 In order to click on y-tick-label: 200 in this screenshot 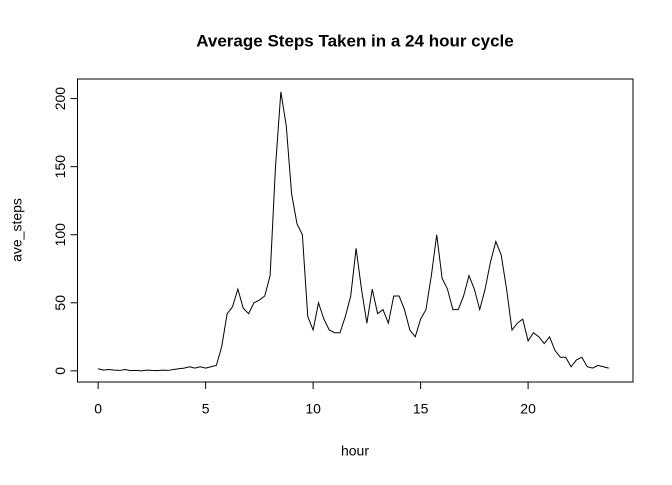, I will do `click(60, 99)`.